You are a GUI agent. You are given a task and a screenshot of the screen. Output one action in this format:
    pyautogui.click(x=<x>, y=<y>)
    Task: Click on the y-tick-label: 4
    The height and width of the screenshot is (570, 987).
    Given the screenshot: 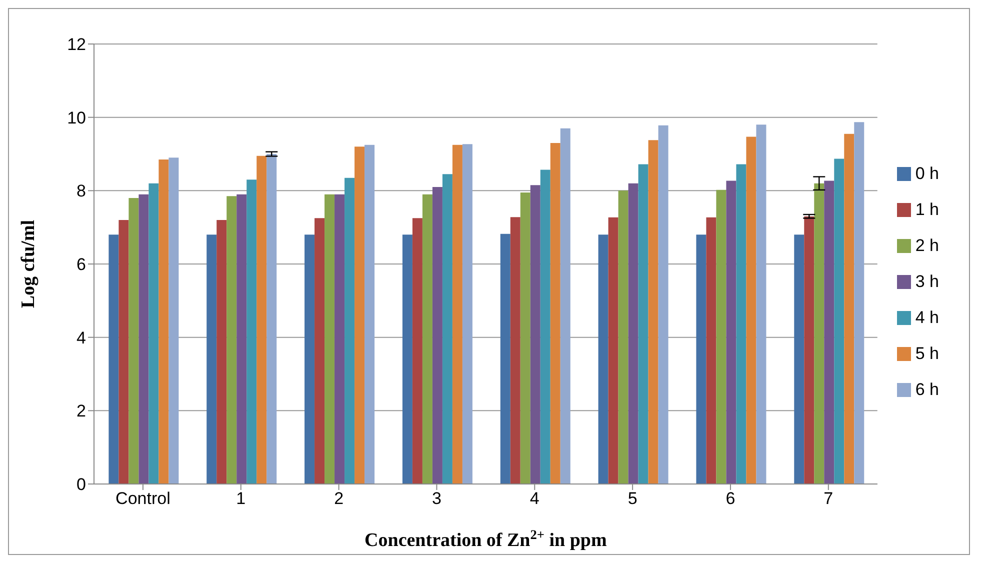 What is the action you would take?
    pyautogui.click(x=81, y=338)
    